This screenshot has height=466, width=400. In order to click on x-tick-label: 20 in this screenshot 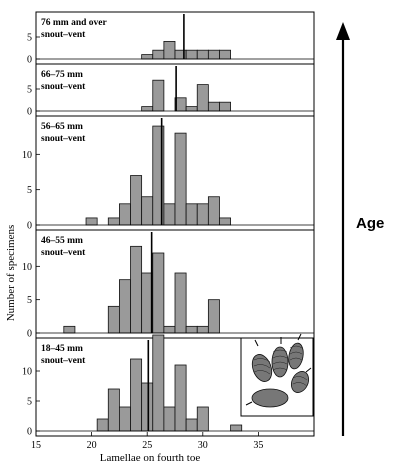, I will do `click(92, 445)`.